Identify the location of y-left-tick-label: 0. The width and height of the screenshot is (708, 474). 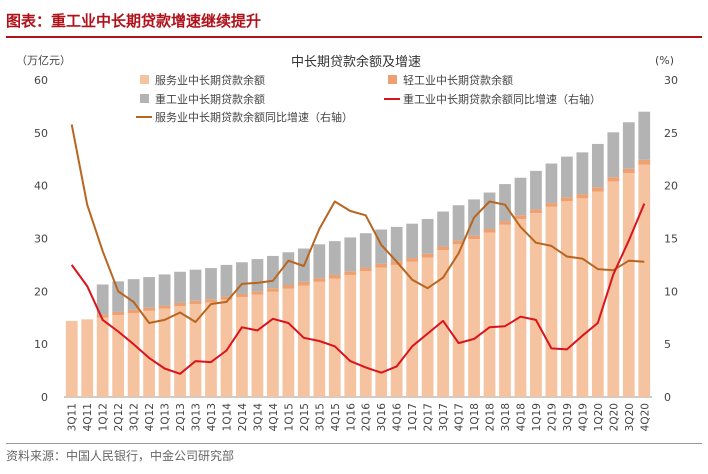
(44, 397).